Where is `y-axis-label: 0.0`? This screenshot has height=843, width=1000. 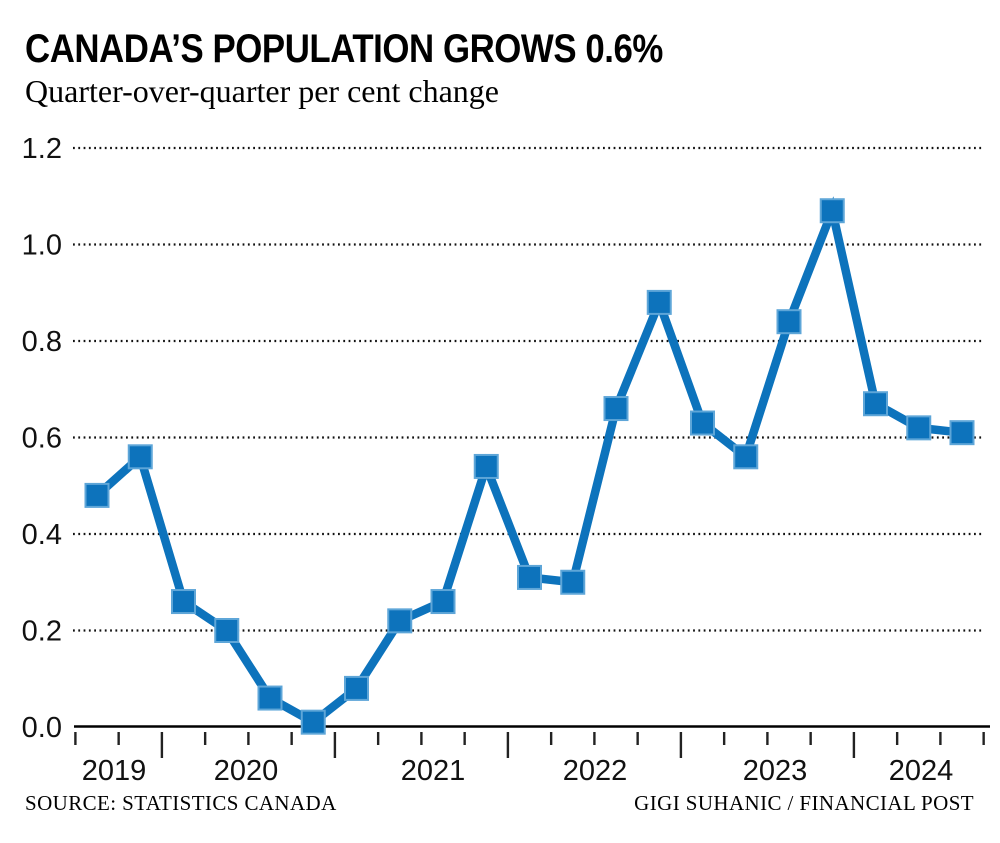
y-axis-label: 0.0 is located at coordinates (42, 728).